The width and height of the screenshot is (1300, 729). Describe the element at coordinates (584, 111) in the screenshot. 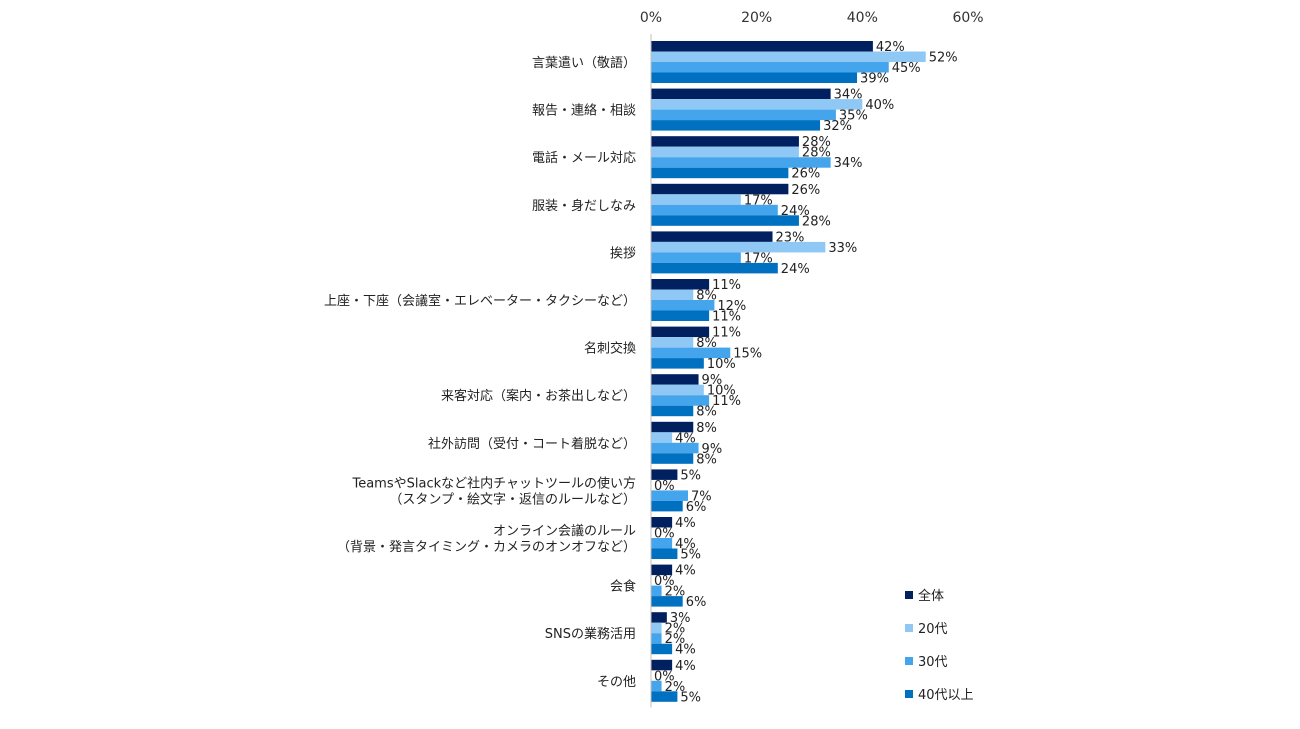

I see `category-label: 報告・連絡・相談` at that location.